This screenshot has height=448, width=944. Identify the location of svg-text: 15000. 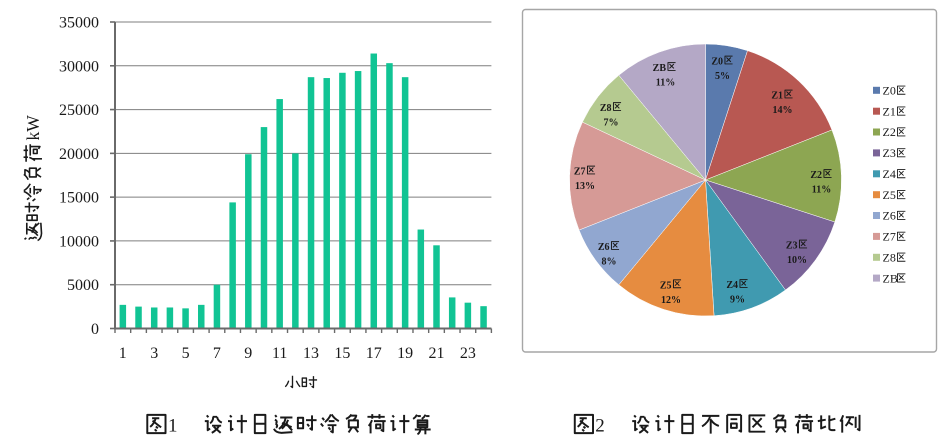
(79, 198).